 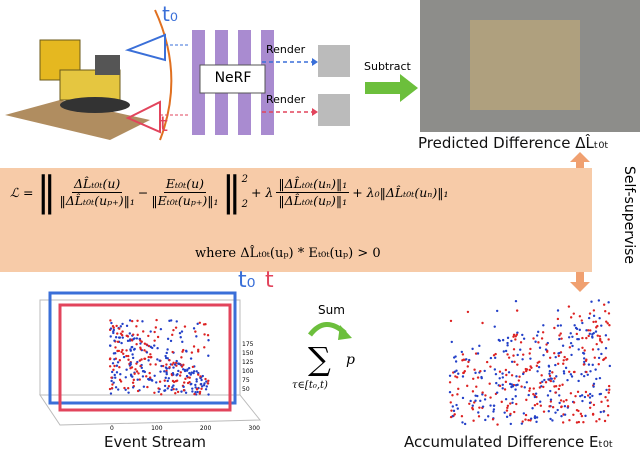 I want to click on fraction: Eₜ₀ₜ(u) ‖Eₜ₀ₜ(uₚ₊)‖₁, so click(x=184, y=192).